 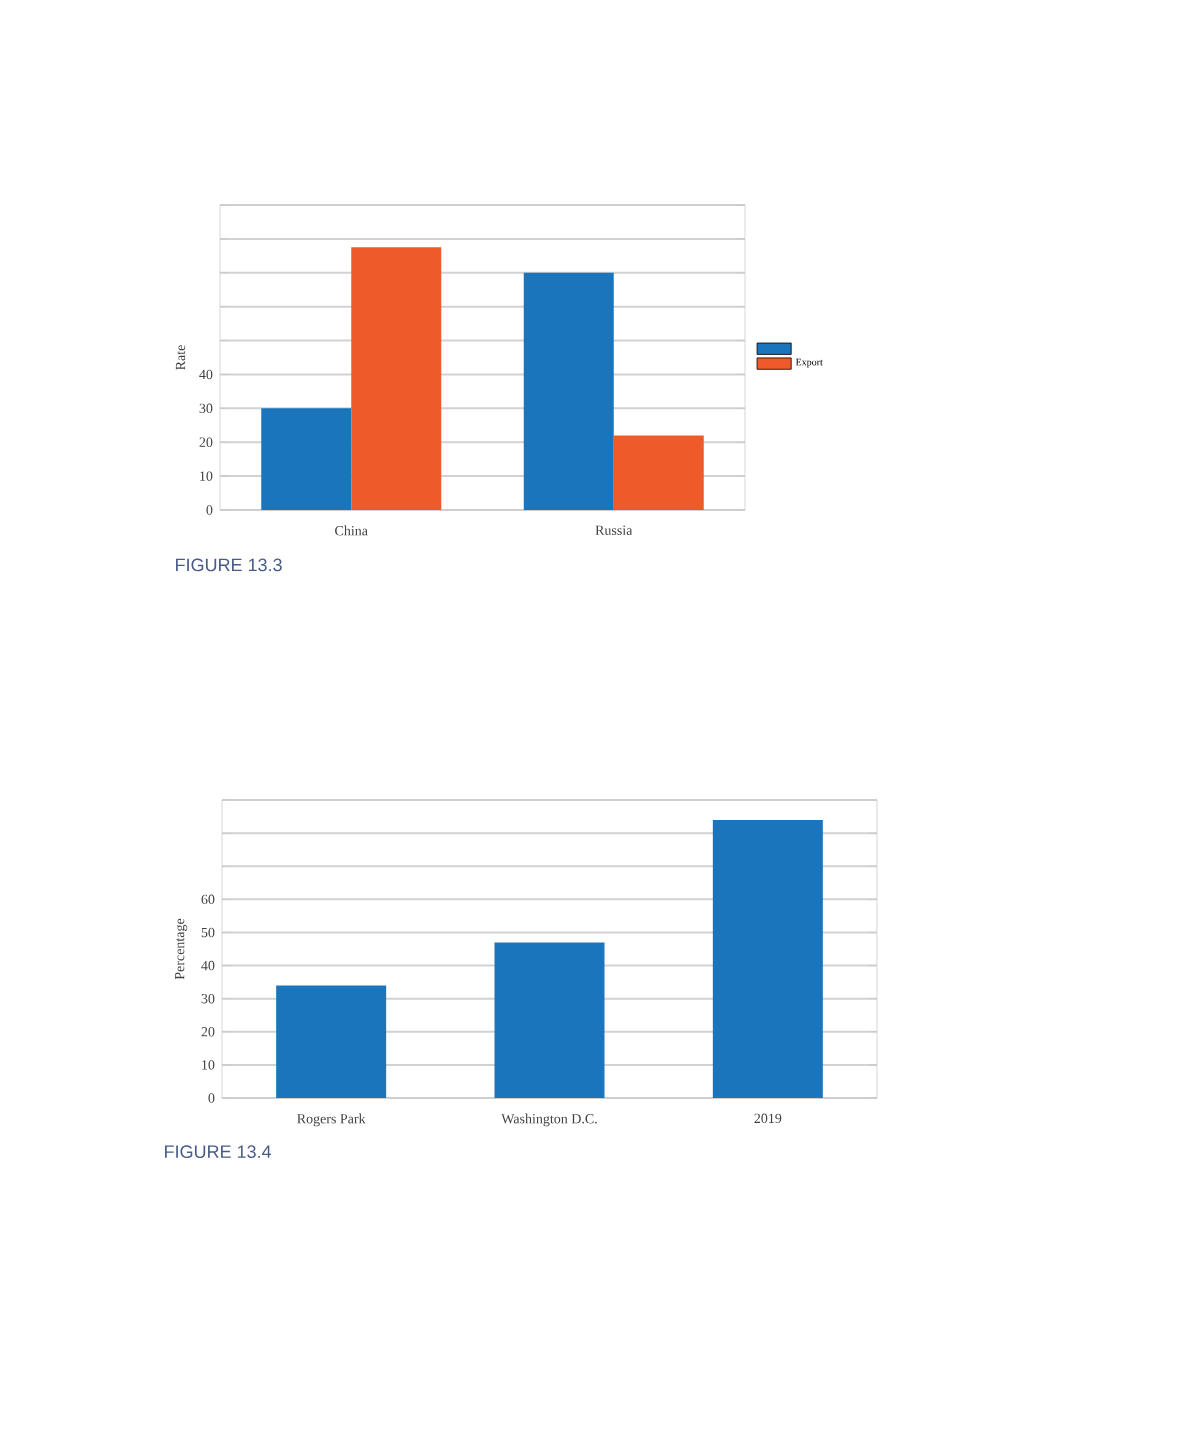 I want to click on x-tick-label: China, so click(x=351, y=530).